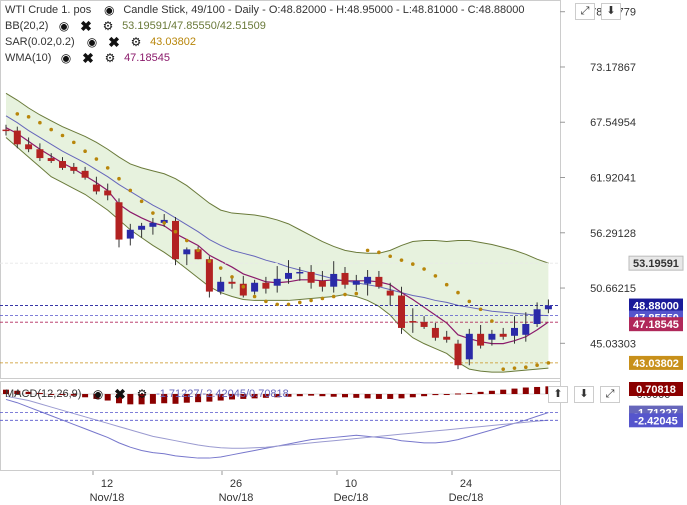  What do you see at coordinates (236, 498) in the screenshot?
I see `x-axis-month-label: Nov/18` at bounding box center [236, 498].